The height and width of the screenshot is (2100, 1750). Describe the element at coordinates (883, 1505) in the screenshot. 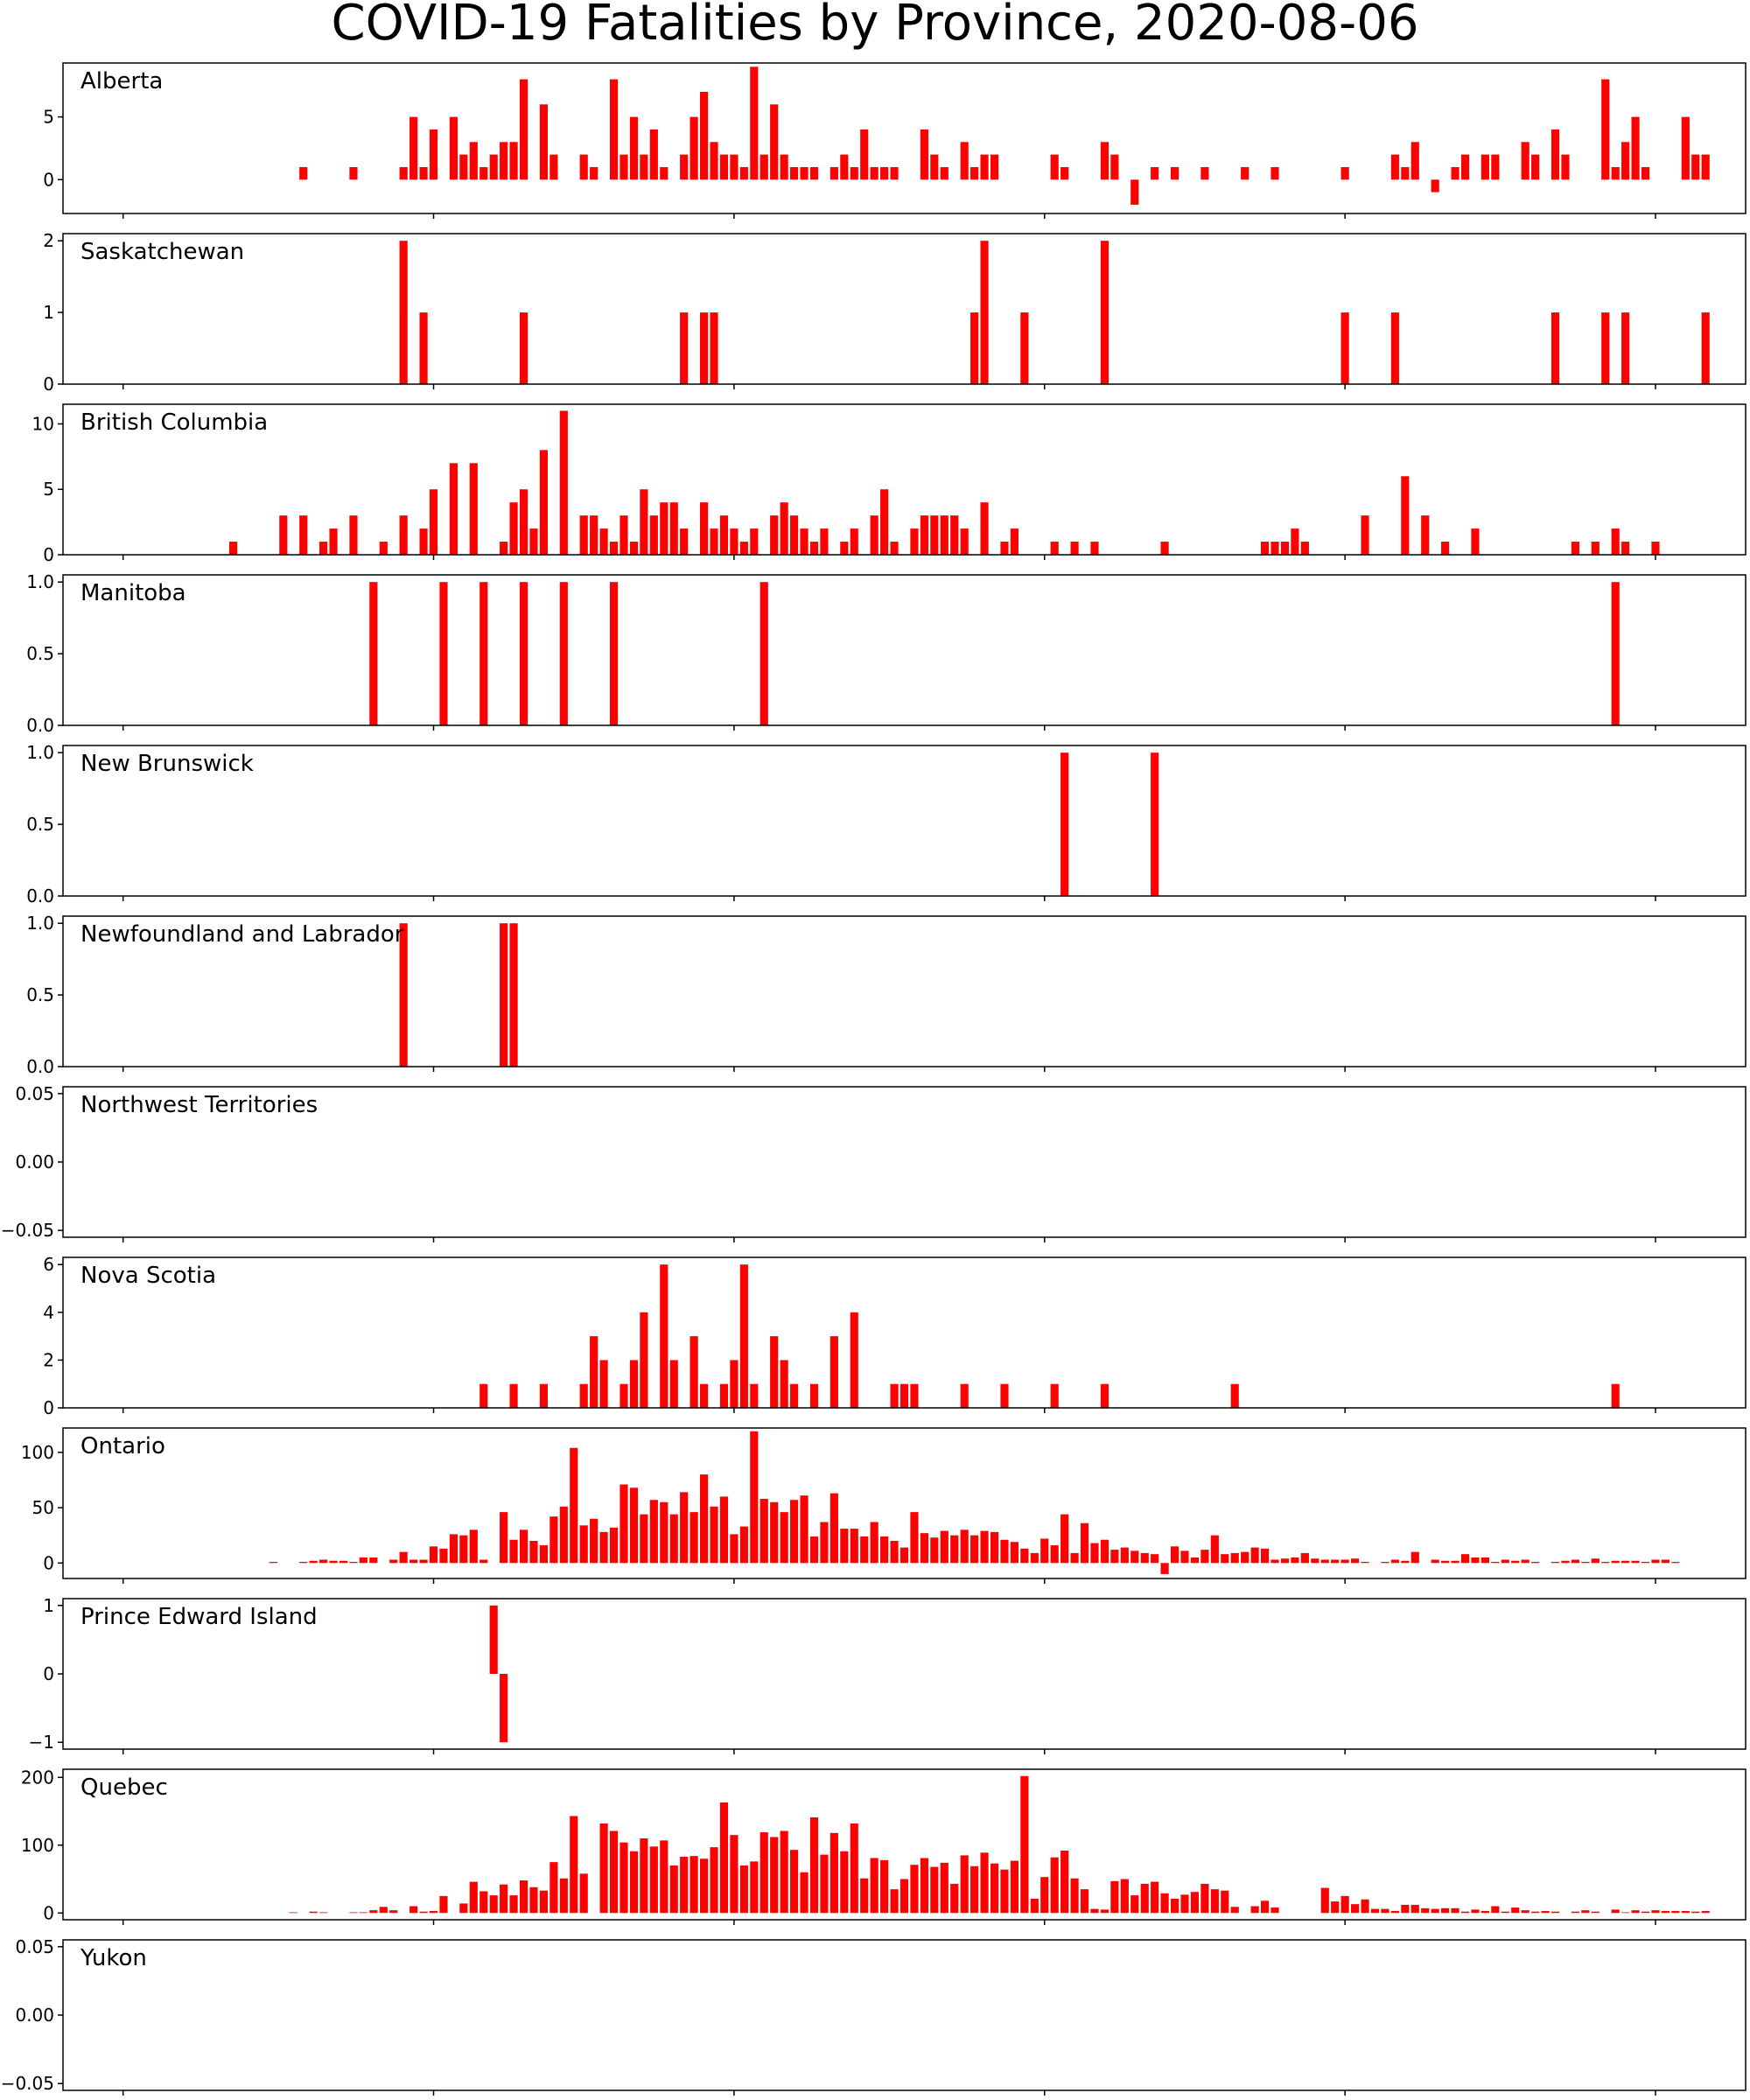

I see `panel-ontario: 0 50 100 Ontario` at that location.